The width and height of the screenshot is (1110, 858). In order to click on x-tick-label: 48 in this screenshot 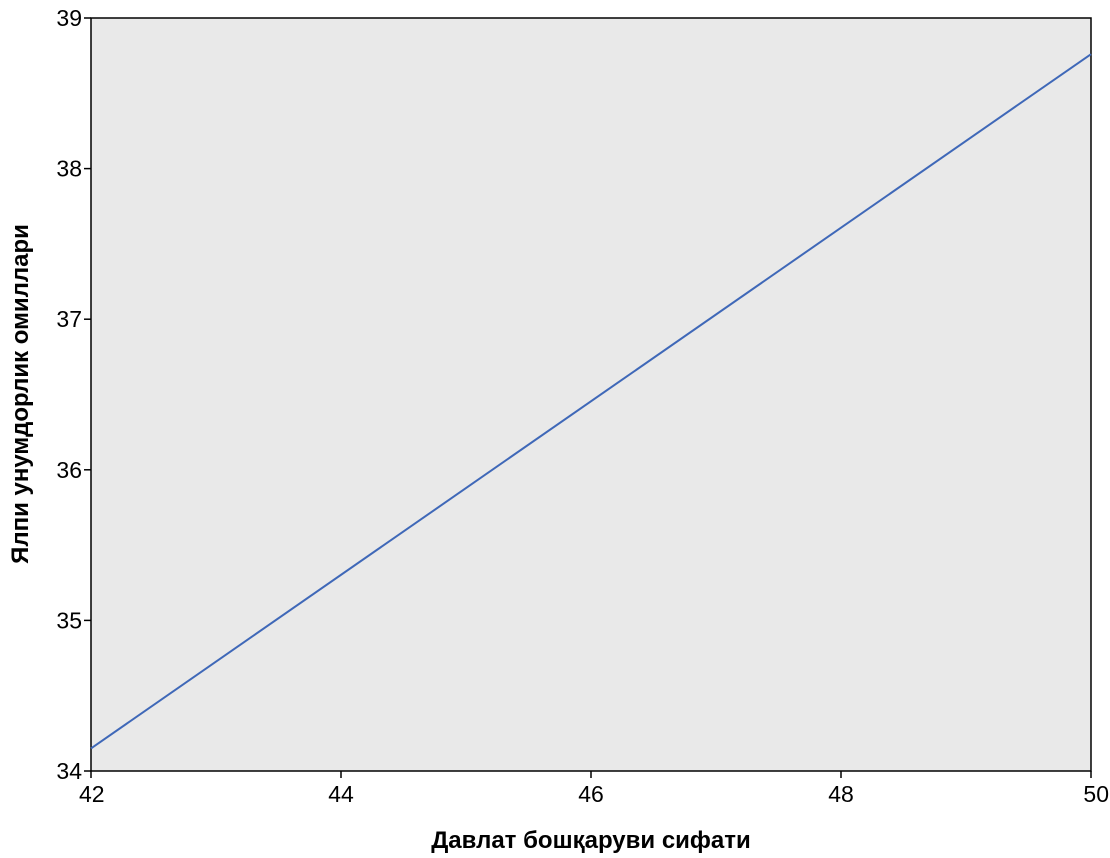, I will do `click(841, 794)`.